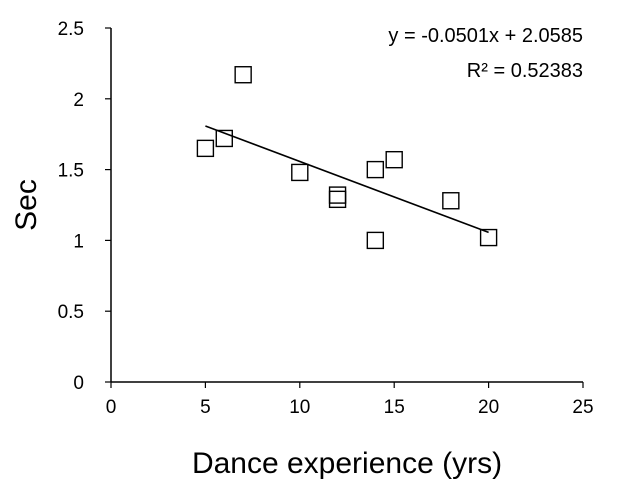  What do you see at coordinates (488, 407) in the screenshot?
I see `x-tick-label: 20` at bounding box center [488, 407].